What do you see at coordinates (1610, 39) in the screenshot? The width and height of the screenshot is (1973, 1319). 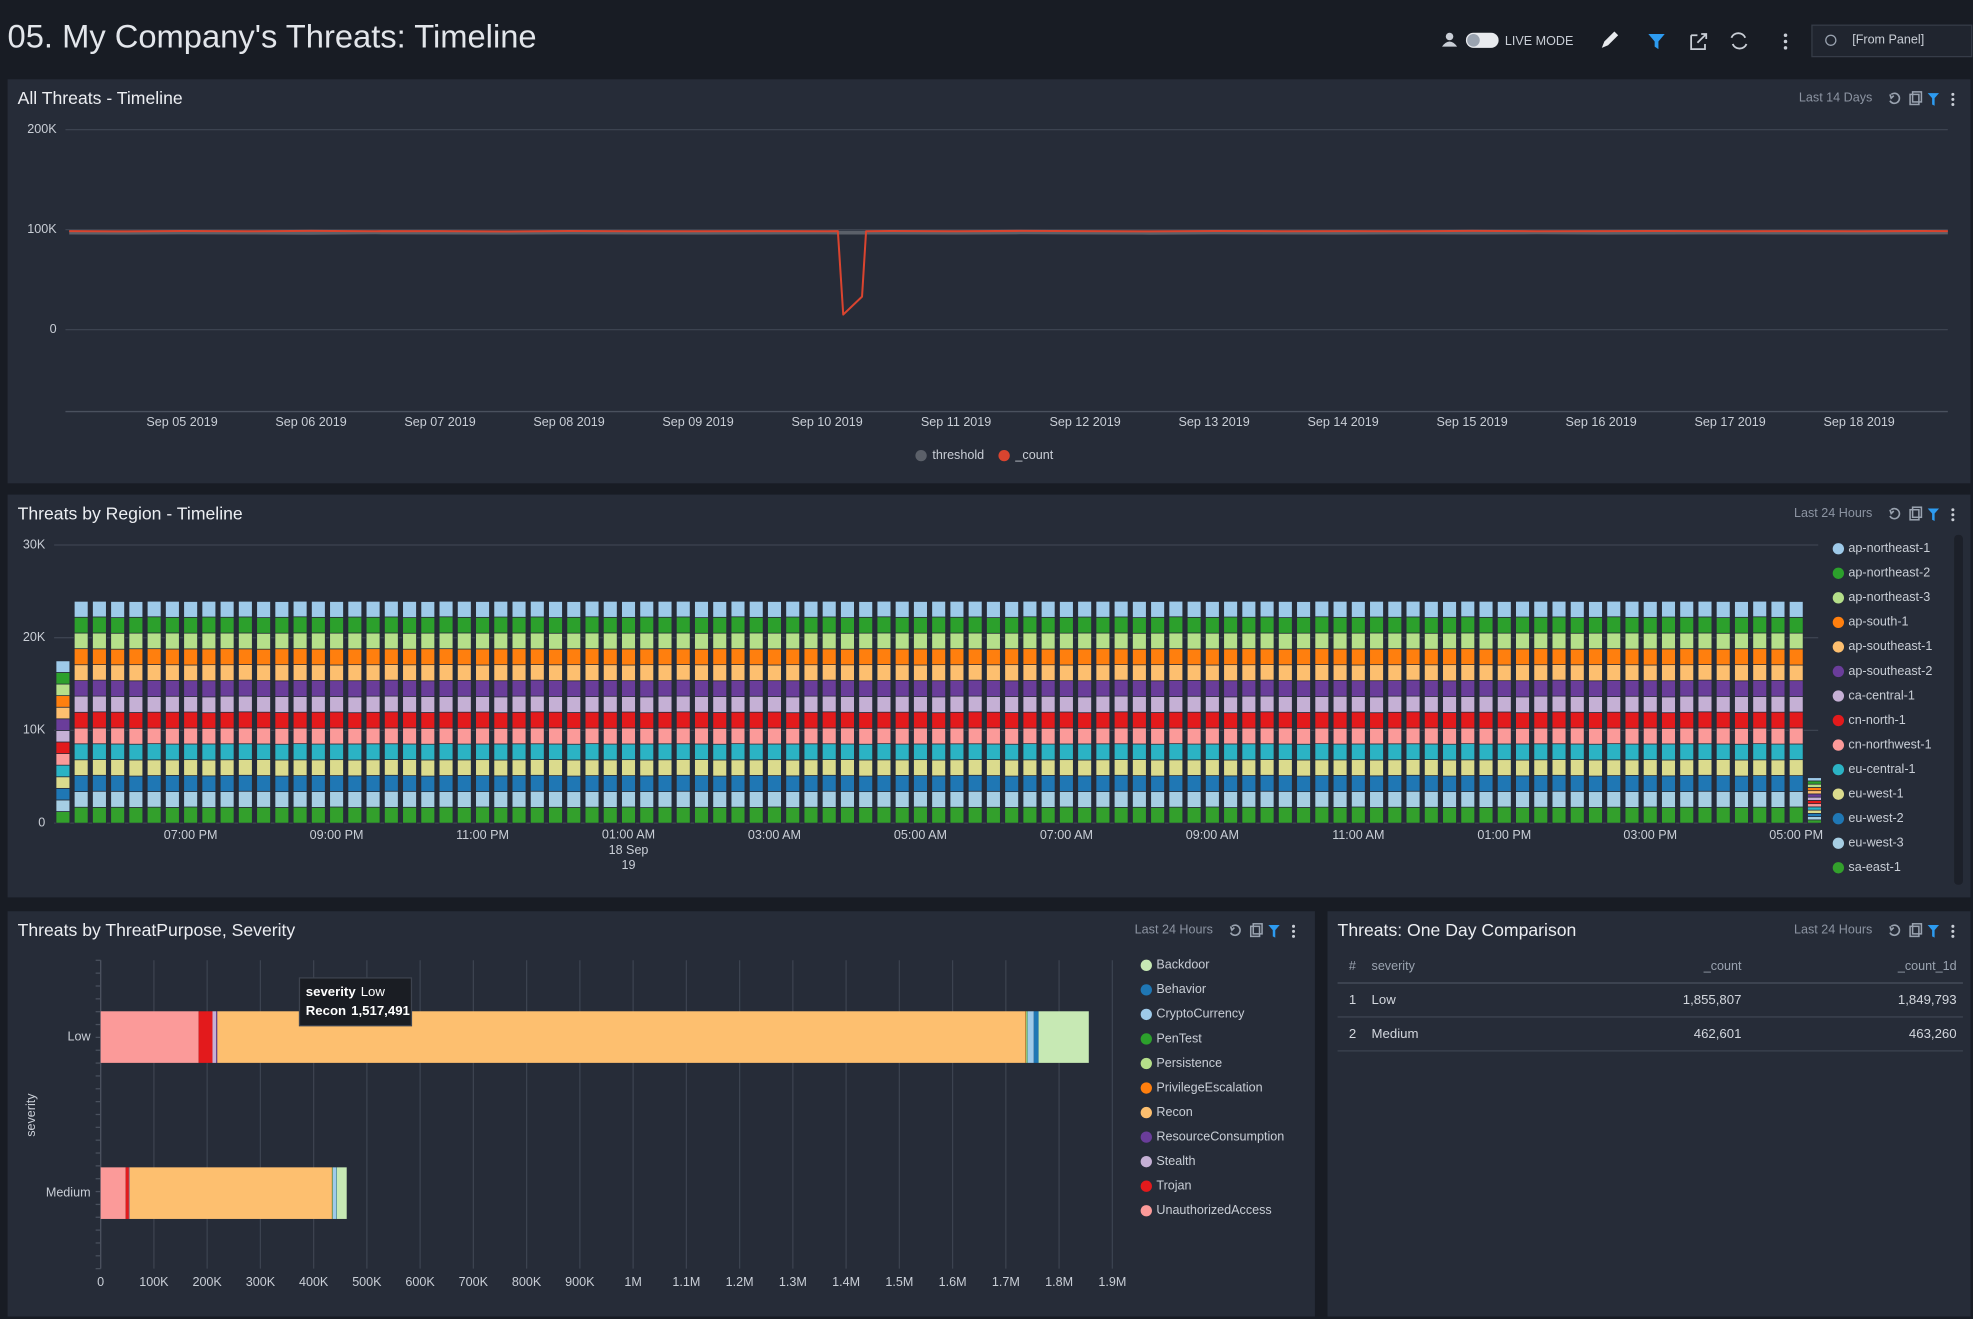 I see `edit-icon` at bounding box center [1610, 39].